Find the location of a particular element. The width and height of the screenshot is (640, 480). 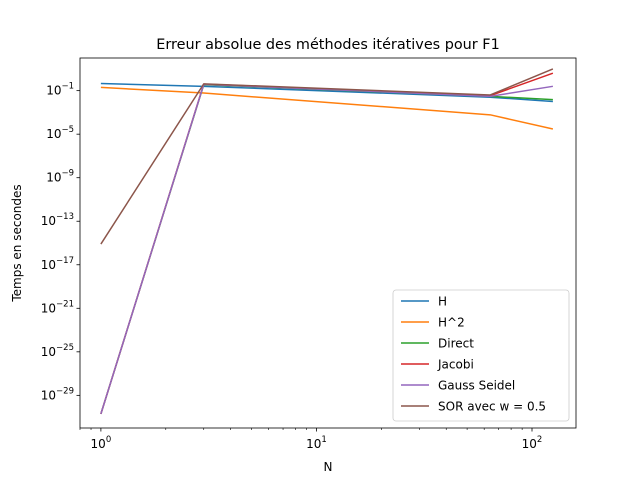

x-axis: 10⁰ 10¹ 10² is located at coordinates (311, 439).